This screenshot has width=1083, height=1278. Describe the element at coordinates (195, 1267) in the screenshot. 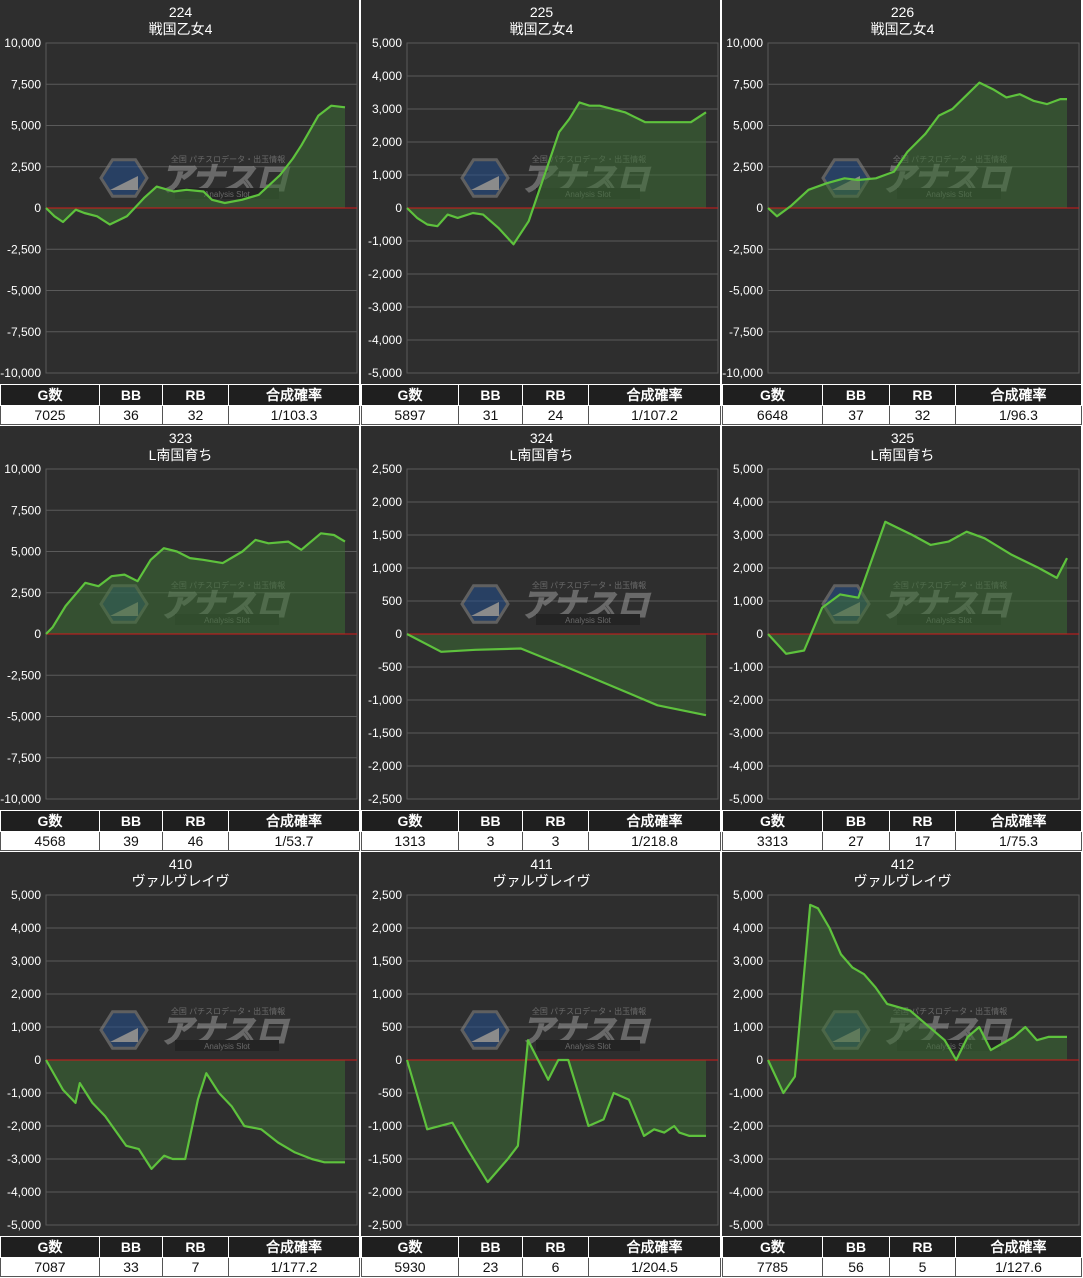

I see `rb-count: 7` at that location.